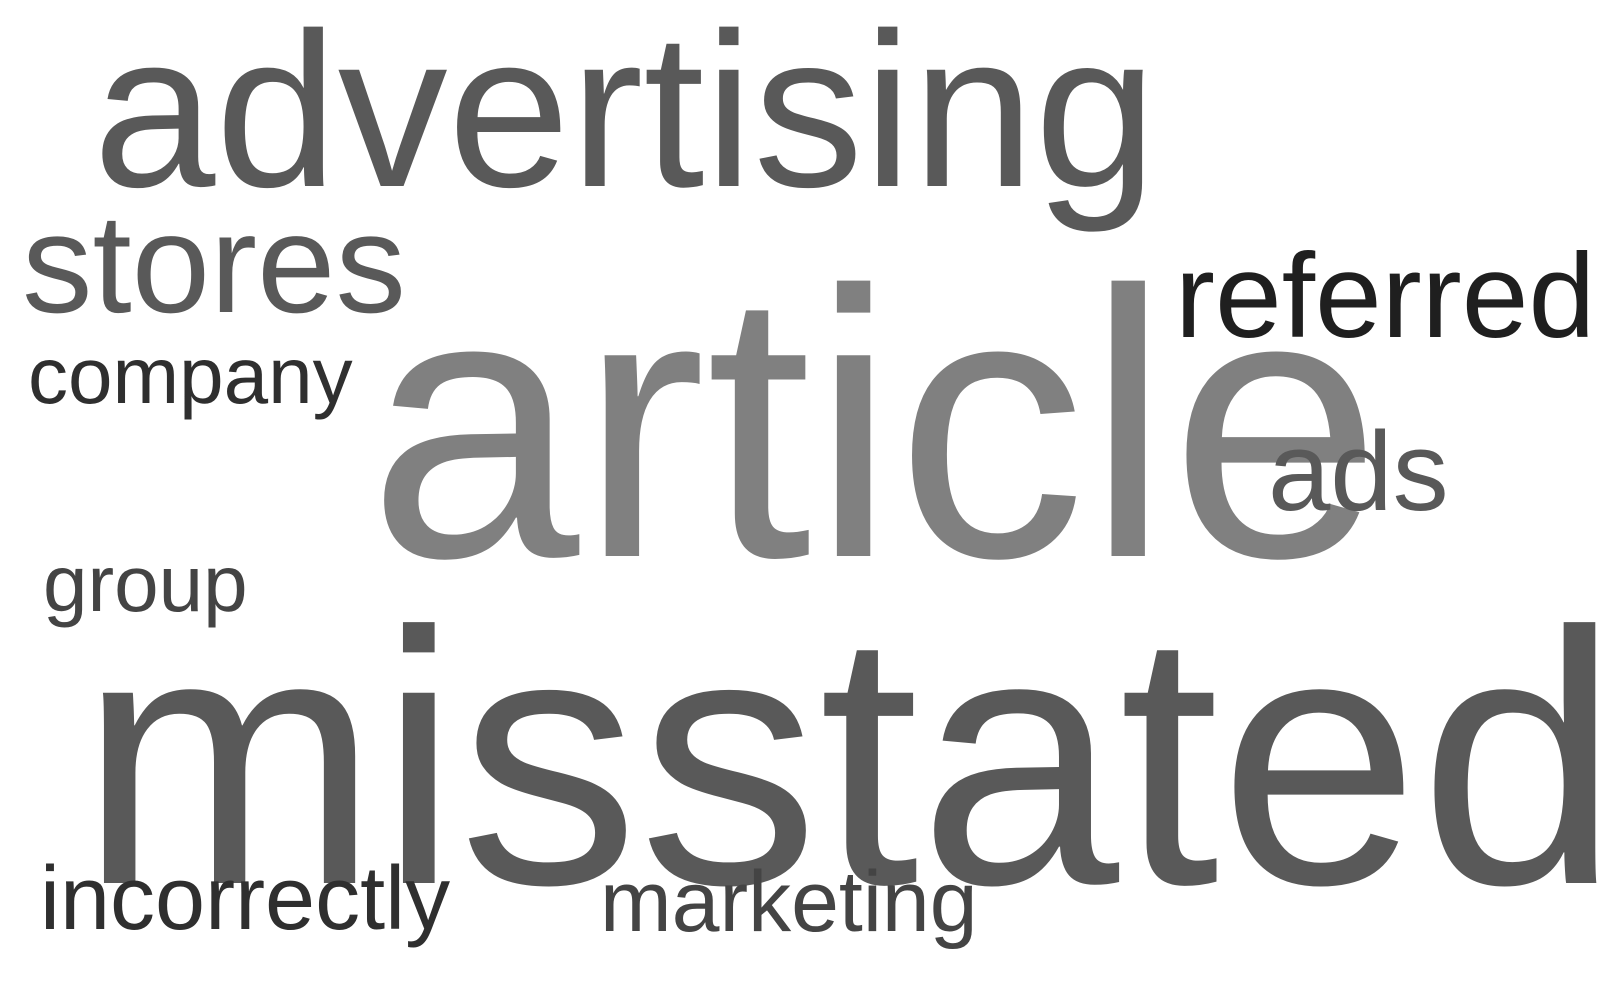 Image resolution: width=1600 pixels, height=1000 pixels. What do you see at coordinates (789, 902) in the screenshot?
I see `word-marketing: marketing` at bounding box center [789, 902].